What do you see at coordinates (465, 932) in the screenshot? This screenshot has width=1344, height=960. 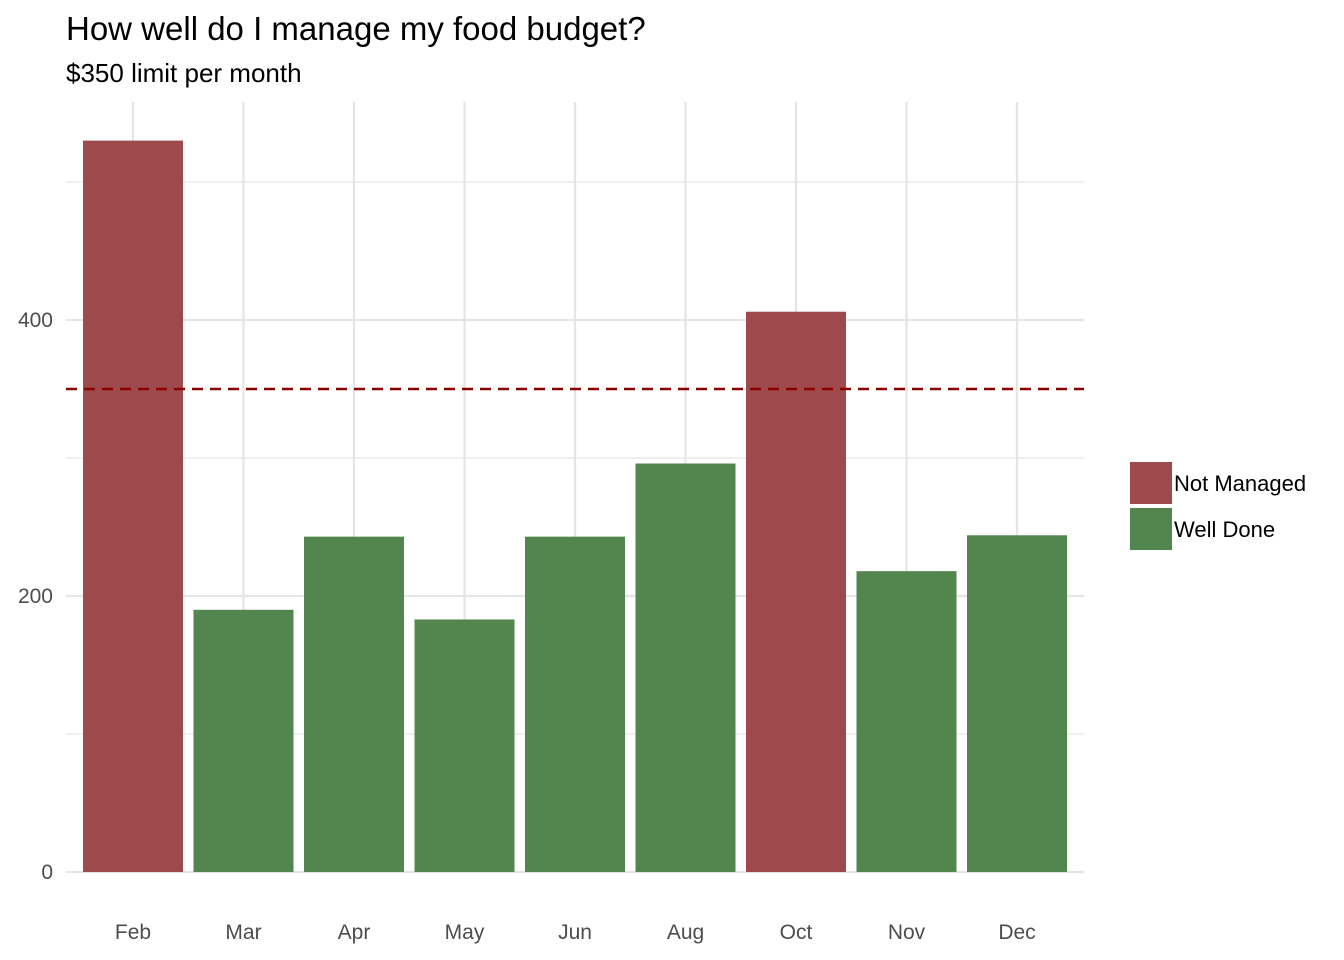 I see `x-tick-label: May` at bounding box center [465, 932].